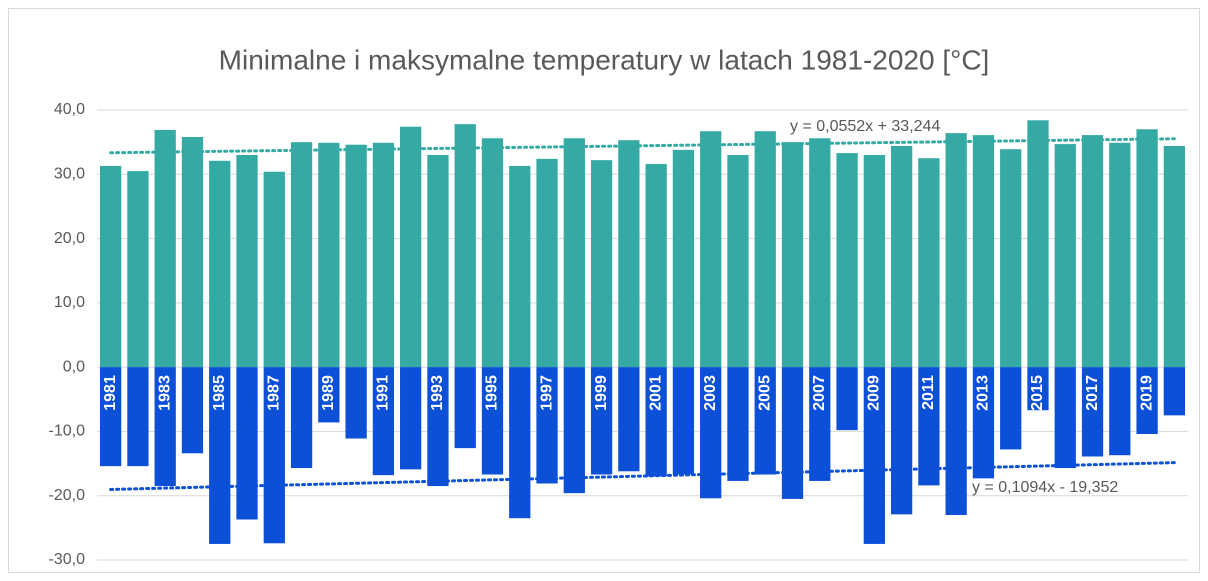  I want to click on x-tick-label: 1985, so click(219, 393).